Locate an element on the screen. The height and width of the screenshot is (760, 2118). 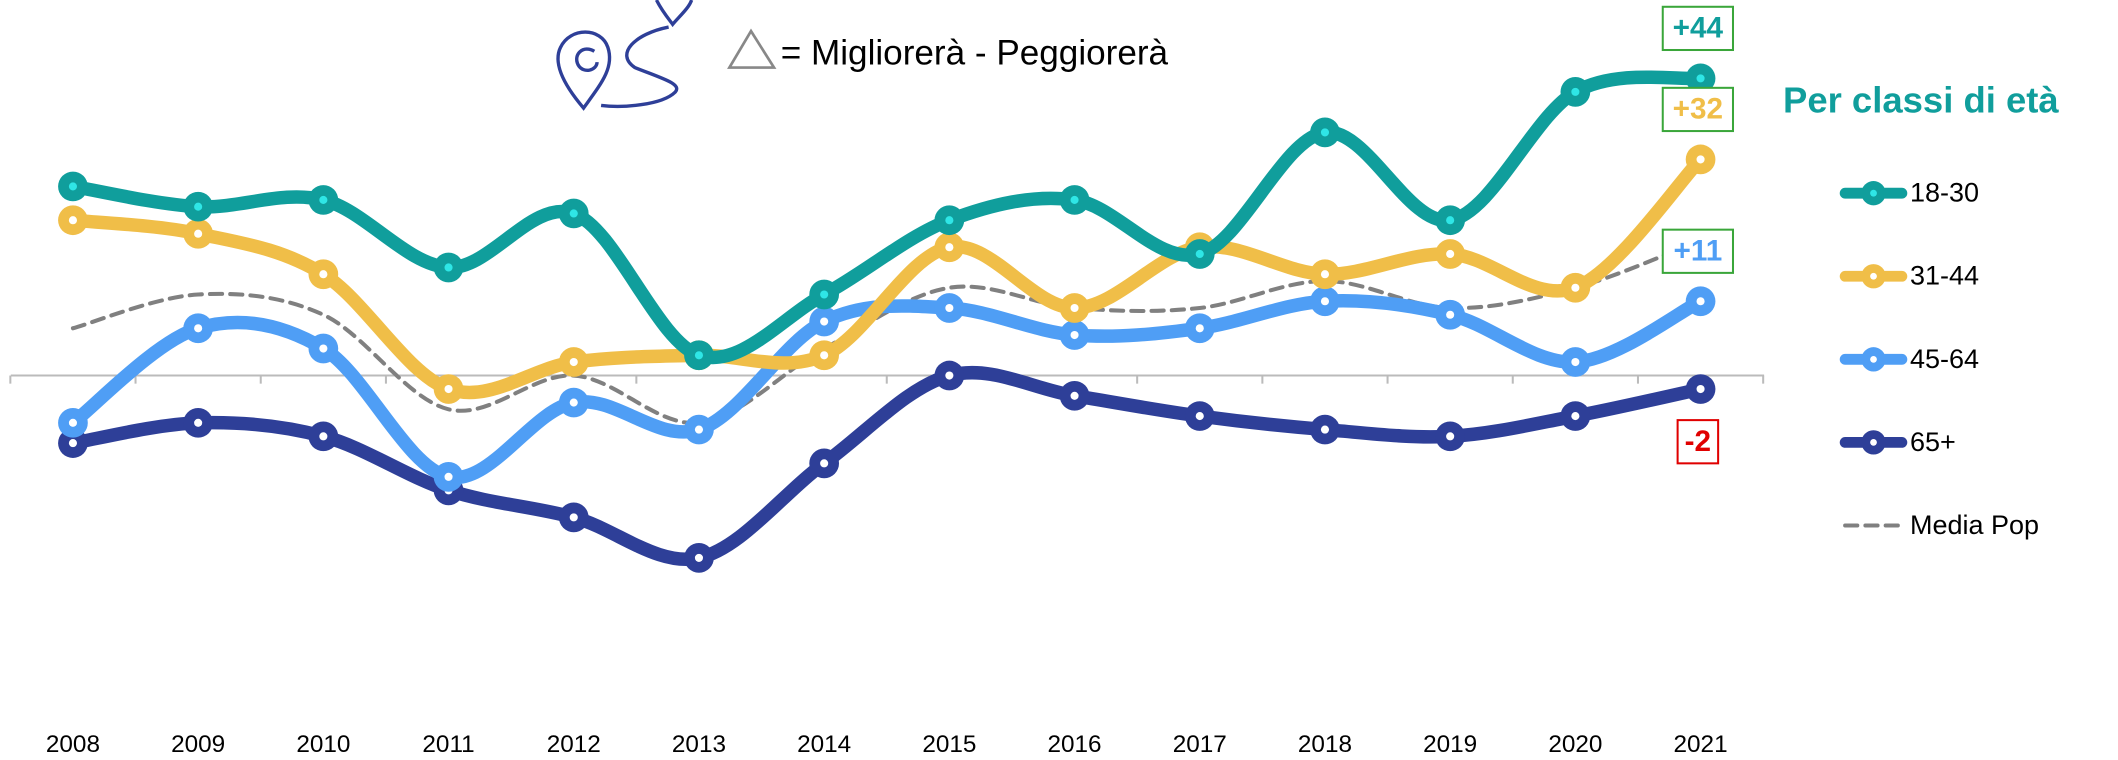
data-label: +11 is located at coordinates (1697, 250).